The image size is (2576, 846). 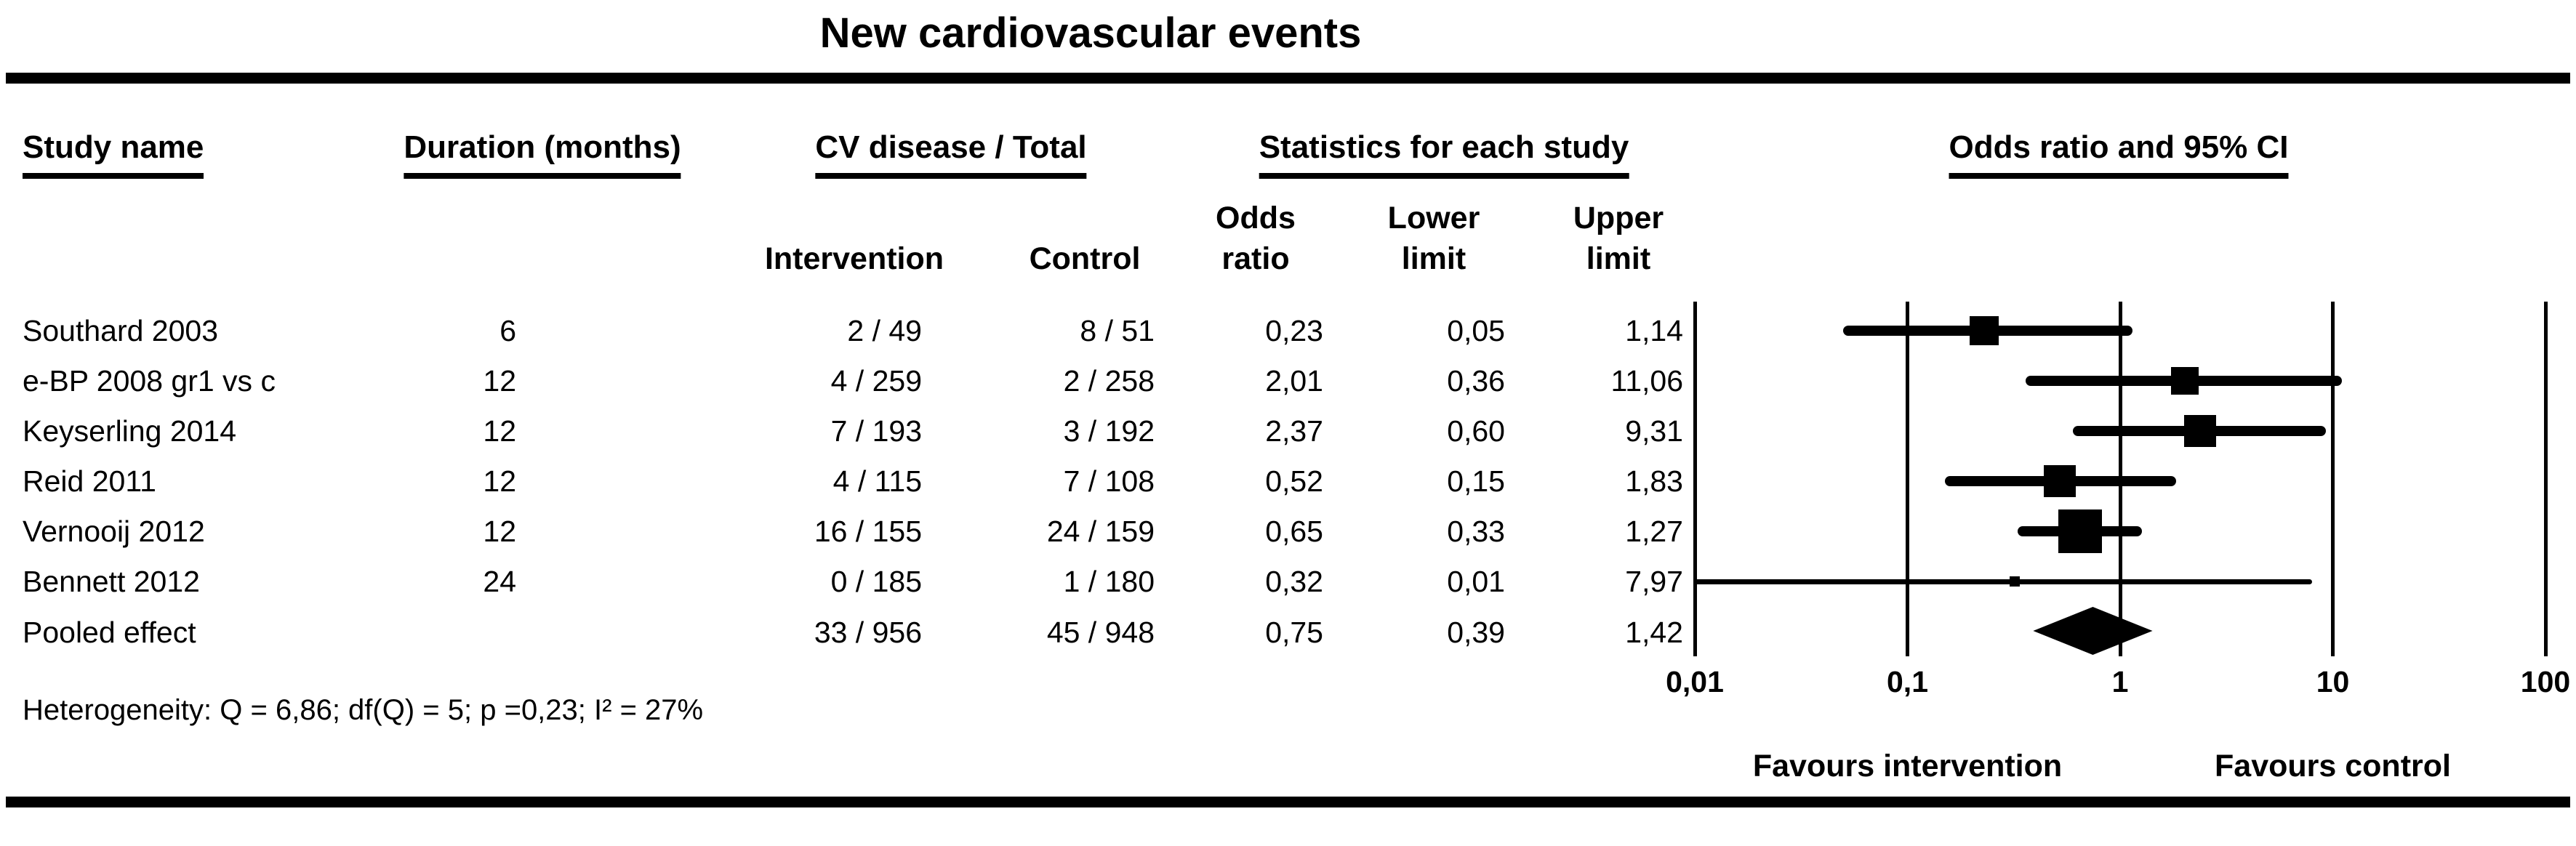 I want to click on pooled-effect-label: Pooled effect, so click(x=110, y=632).